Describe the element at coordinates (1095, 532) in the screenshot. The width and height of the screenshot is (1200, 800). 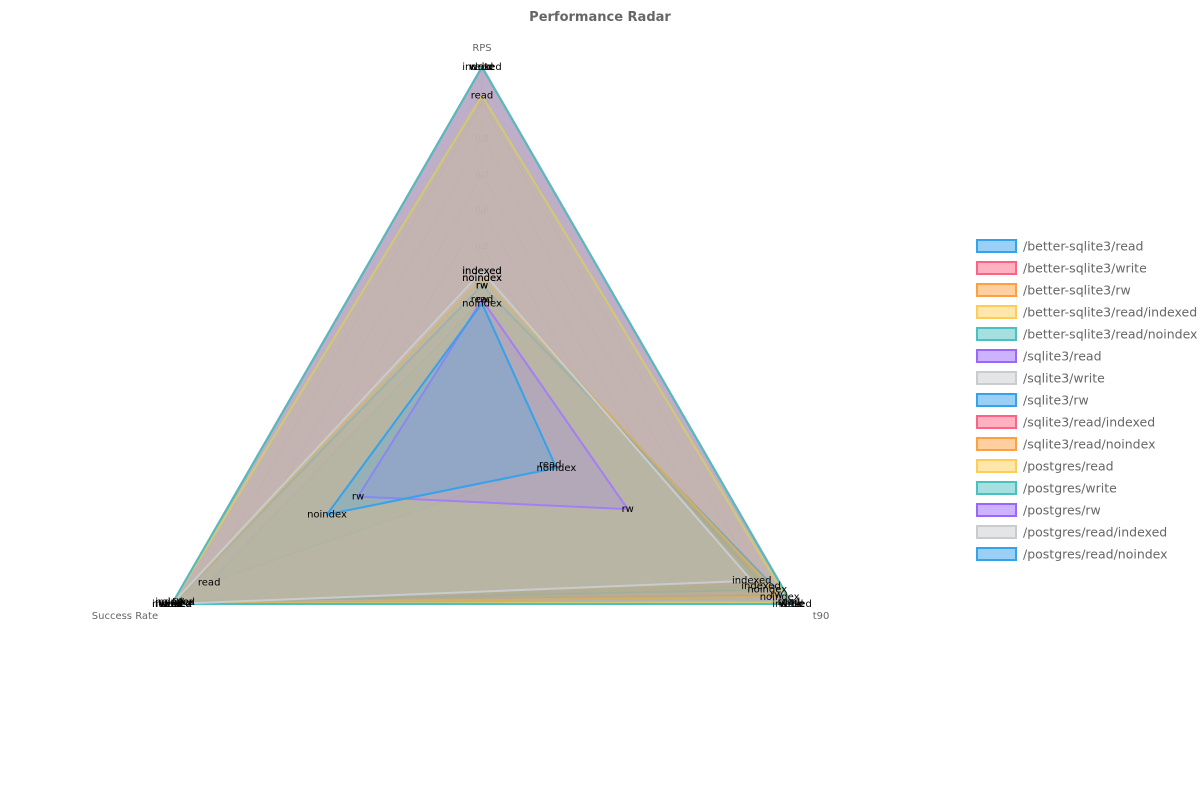
I see `legend-label: /postgres/read/indexed` at that location.